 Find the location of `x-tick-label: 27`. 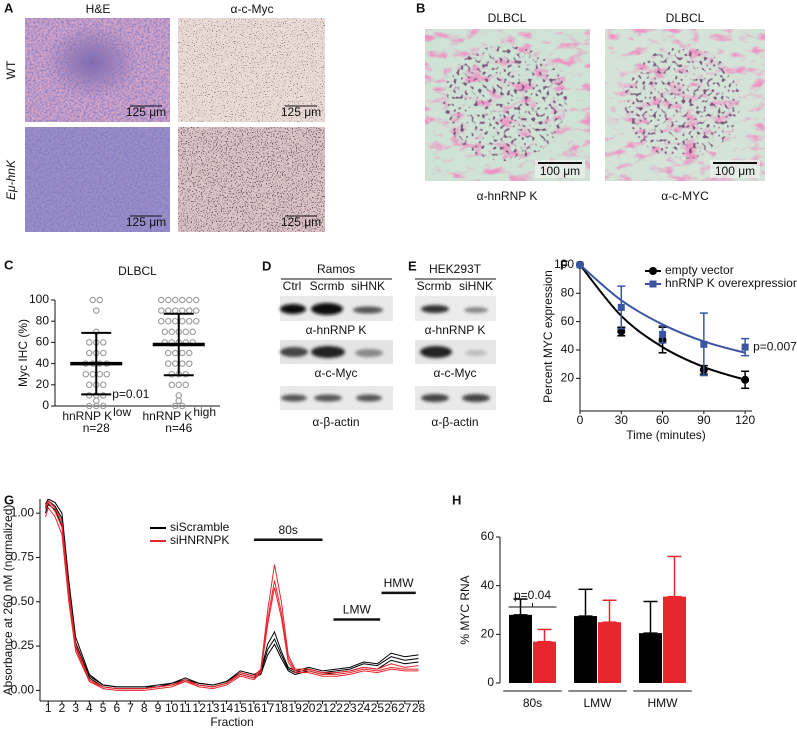

x-tick-label: 27 is located at coordinates (405, 708).